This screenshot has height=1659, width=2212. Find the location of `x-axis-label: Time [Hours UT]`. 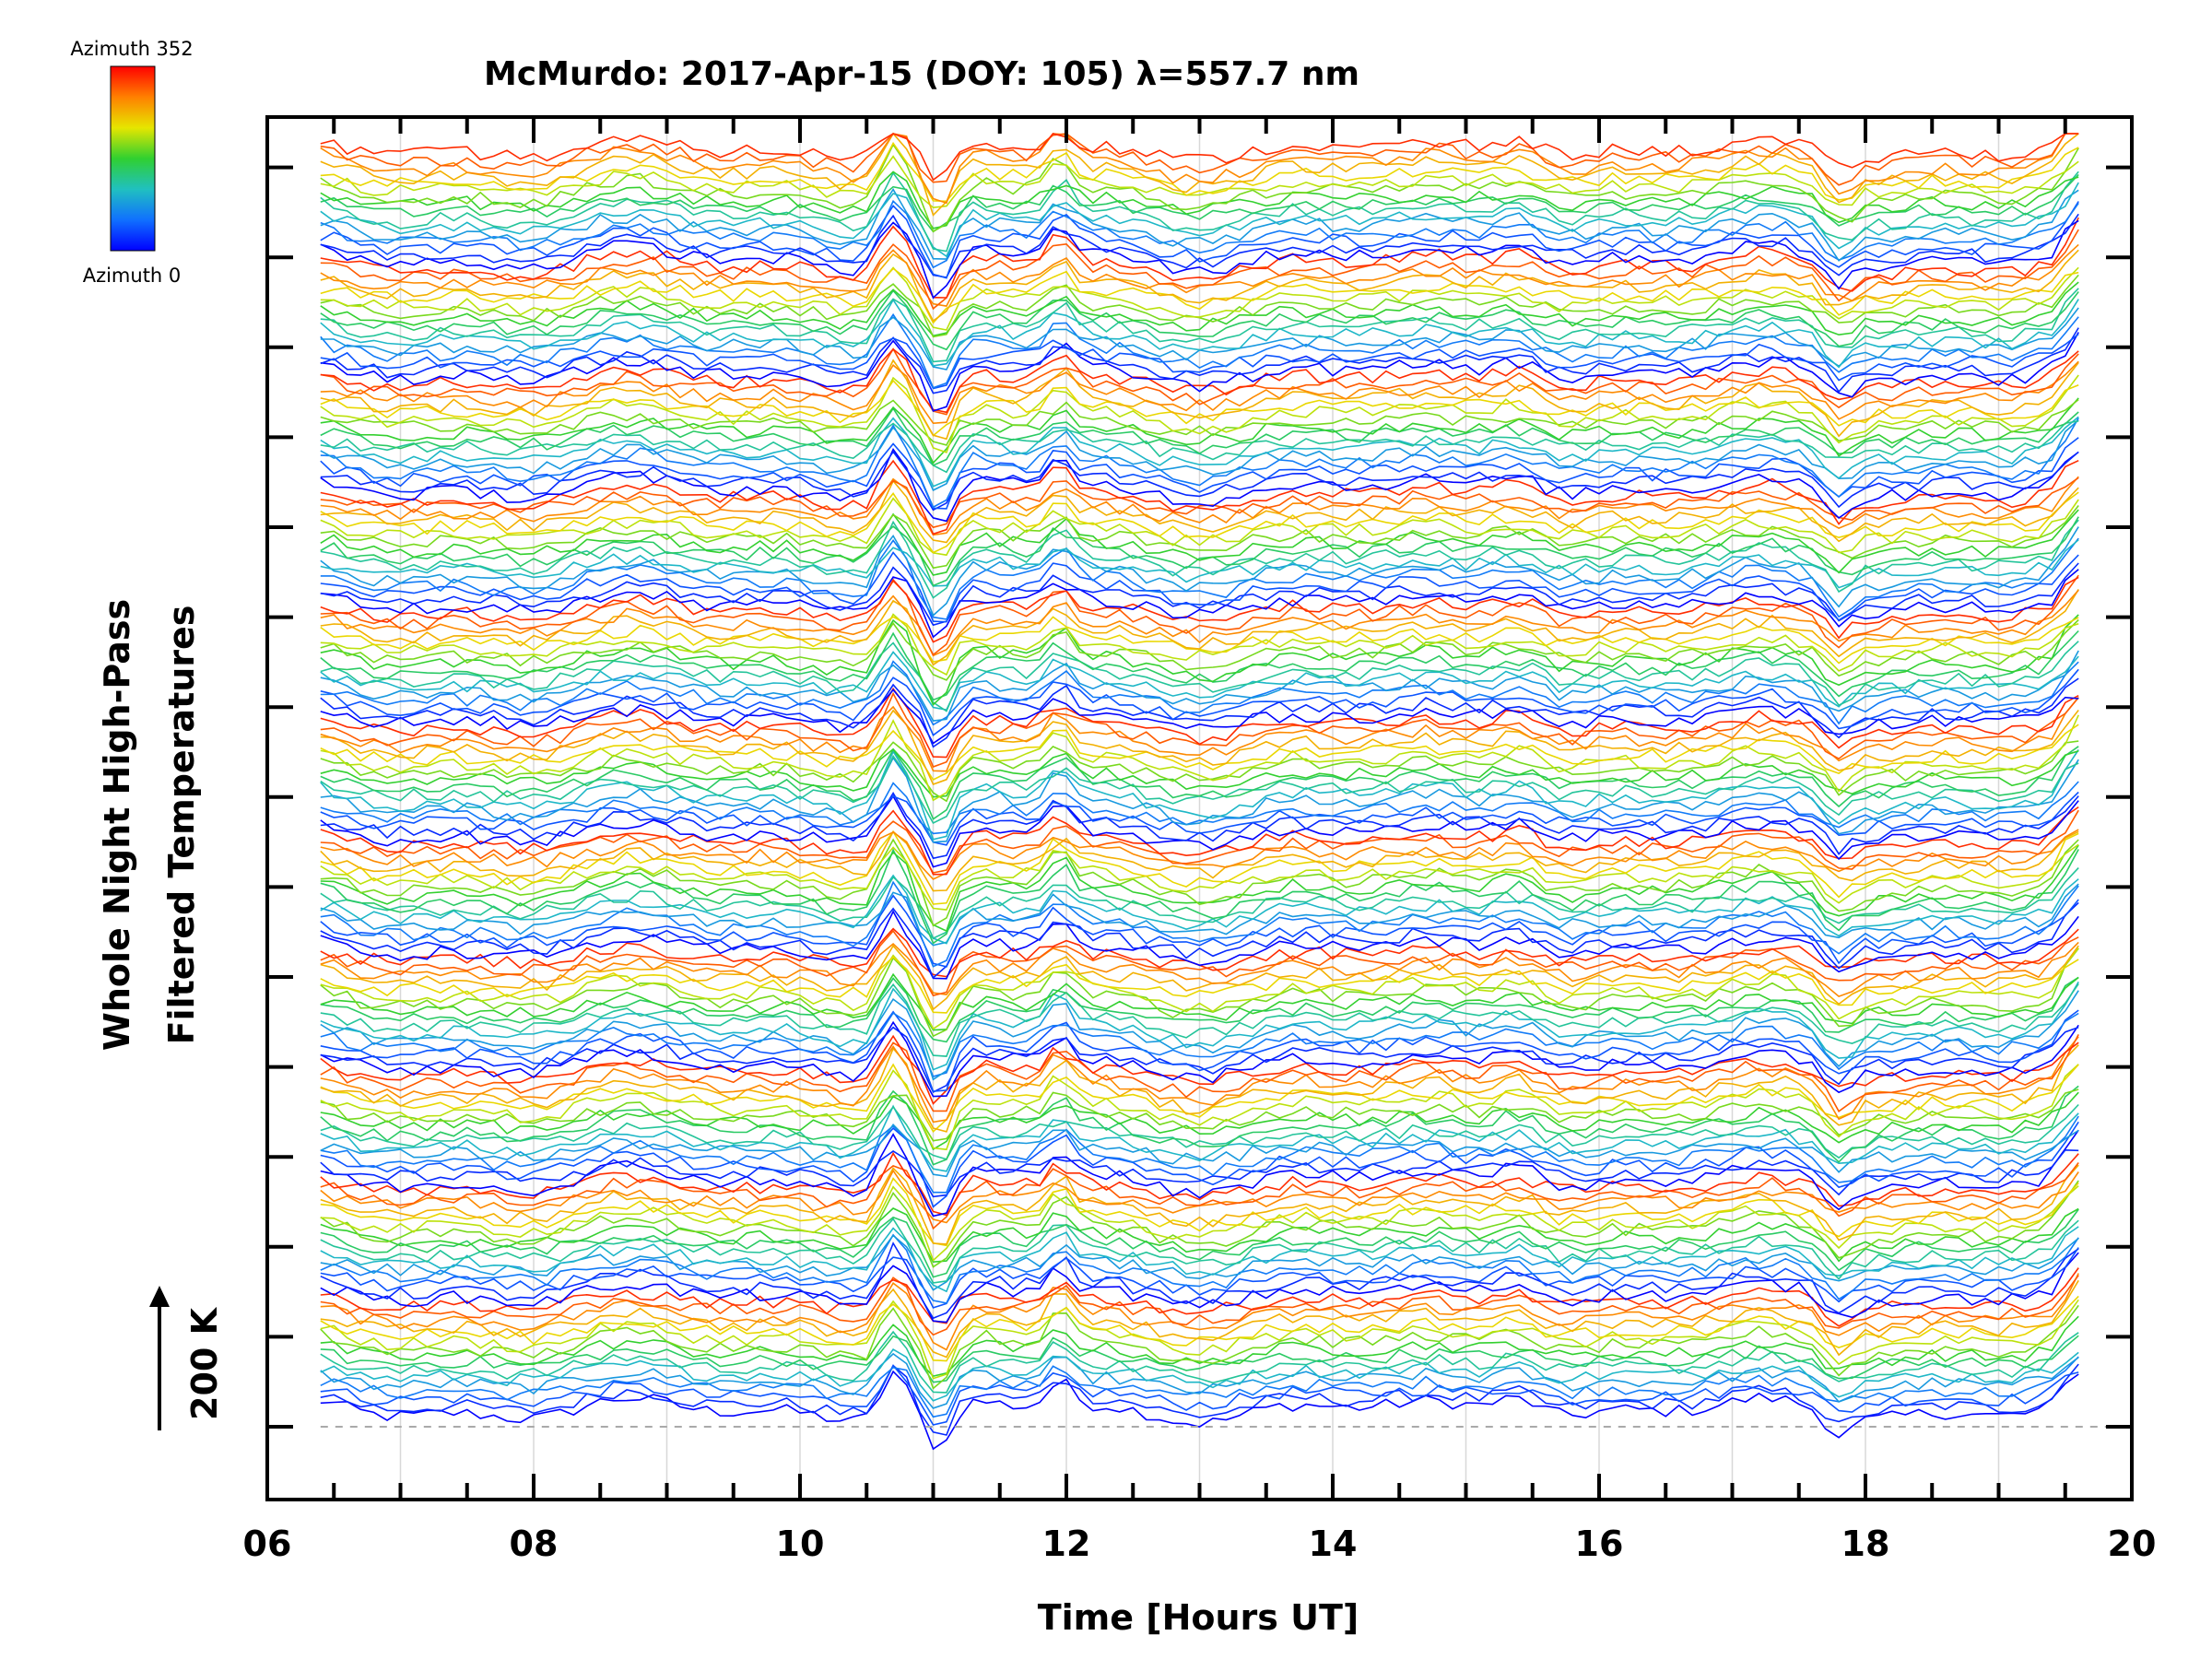

x-axis-label: Time [Hours UT] is located at coordinates (1198, 1617).